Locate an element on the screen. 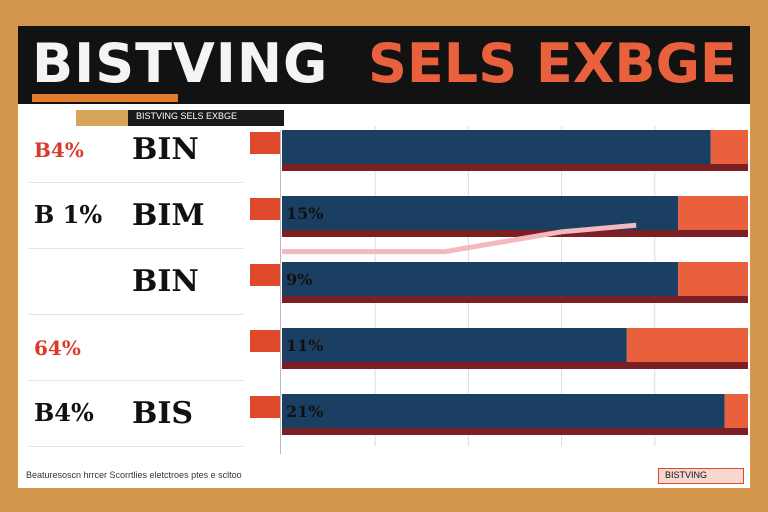 This screenshot has width=768, height=512. row-label-5: B4% BIS is located at coordinates (136, 418).